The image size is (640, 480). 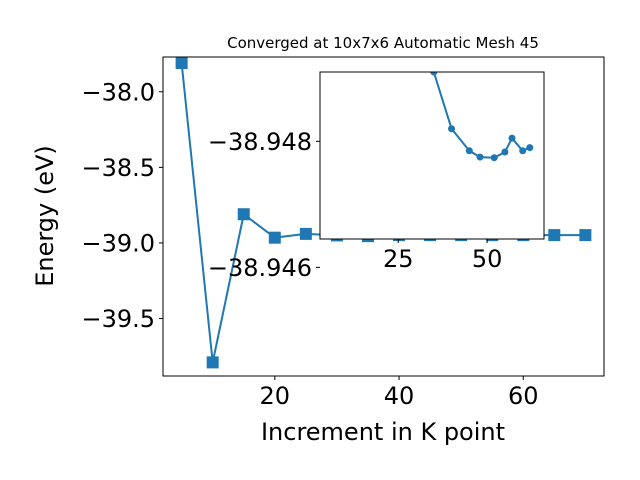 I want to click on main-y-tick-label: −38.0, so click(x=118, y=92).